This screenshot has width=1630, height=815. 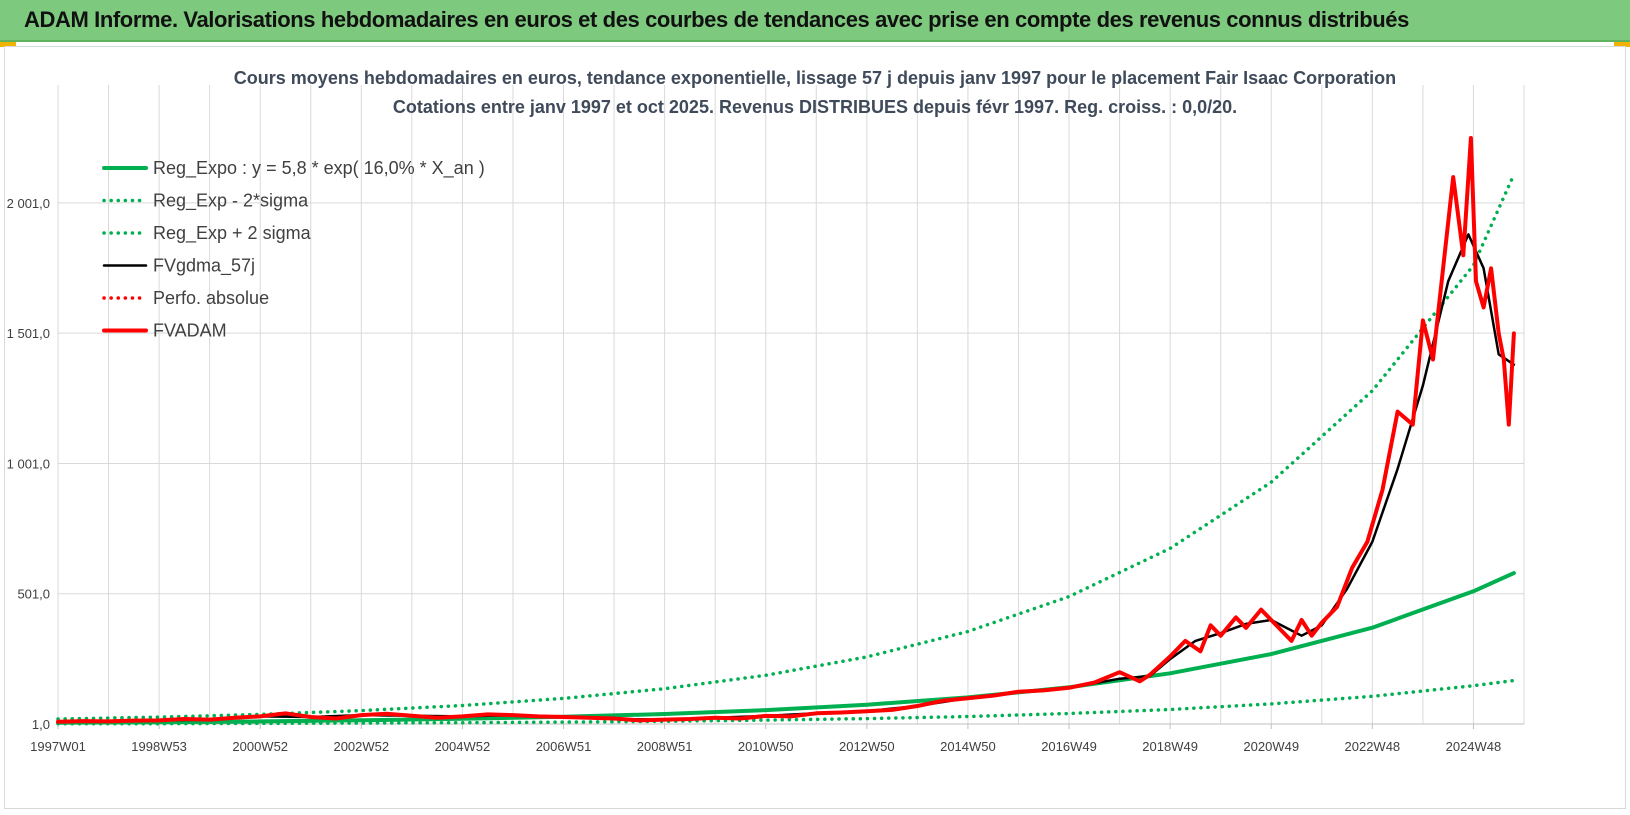 What do you see at coordinates (232, 233) in the screenshot?
I see `legend-label-3: Reg_Exp + 2 sigma` at bounding box center [232, 233].